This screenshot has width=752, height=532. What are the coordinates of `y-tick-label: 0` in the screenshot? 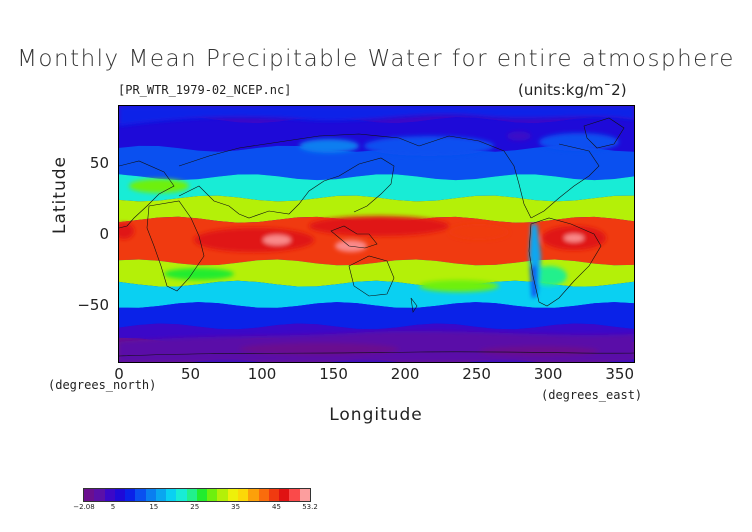 It's located at (104, 234).